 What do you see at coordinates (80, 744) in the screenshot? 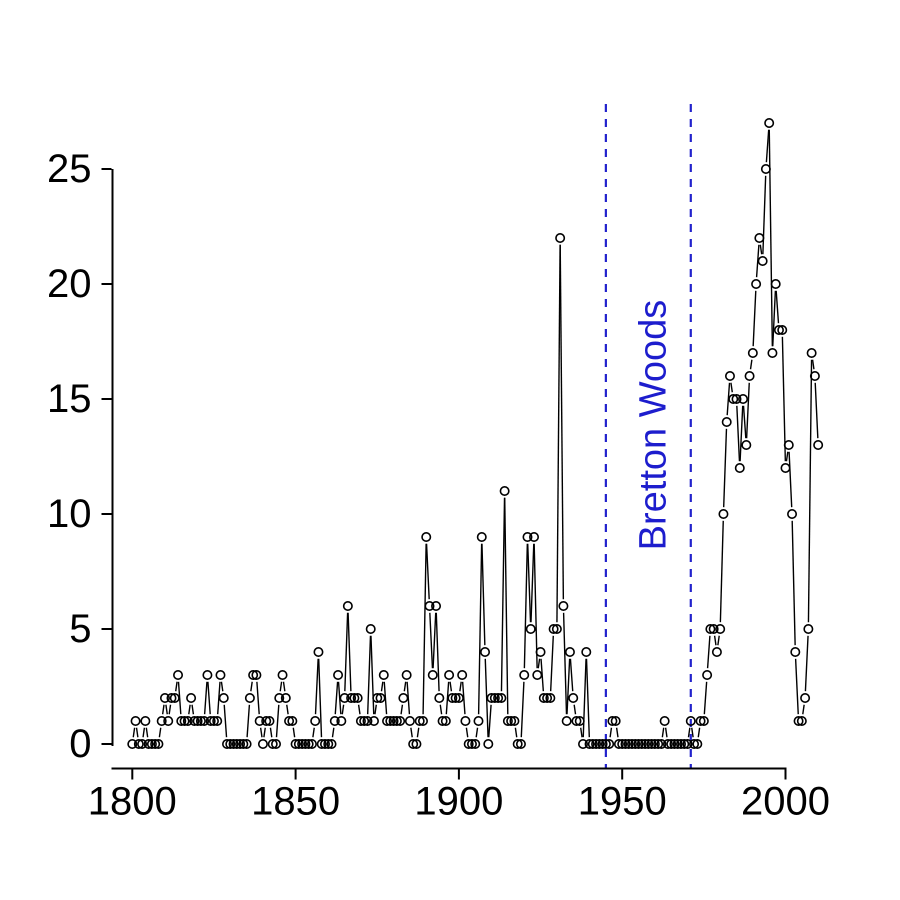
I see `y-tick-label: 0` at bounding box center [80, 744].